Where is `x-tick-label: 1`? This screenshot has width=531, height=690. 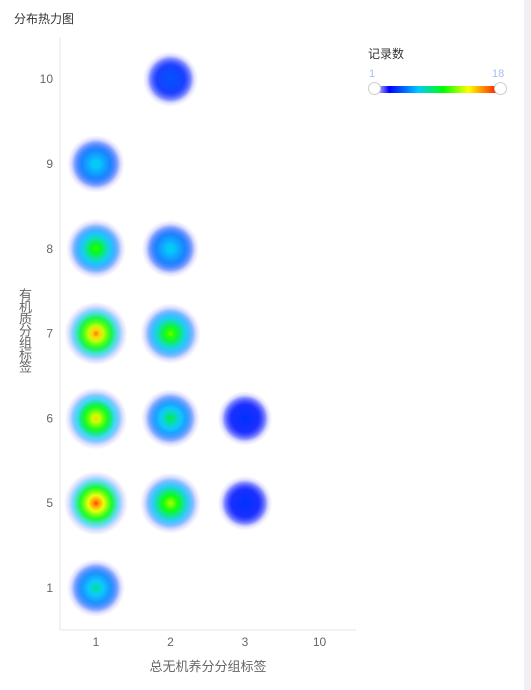
x-tick-label: 1 is located at coordinates (96, 642).